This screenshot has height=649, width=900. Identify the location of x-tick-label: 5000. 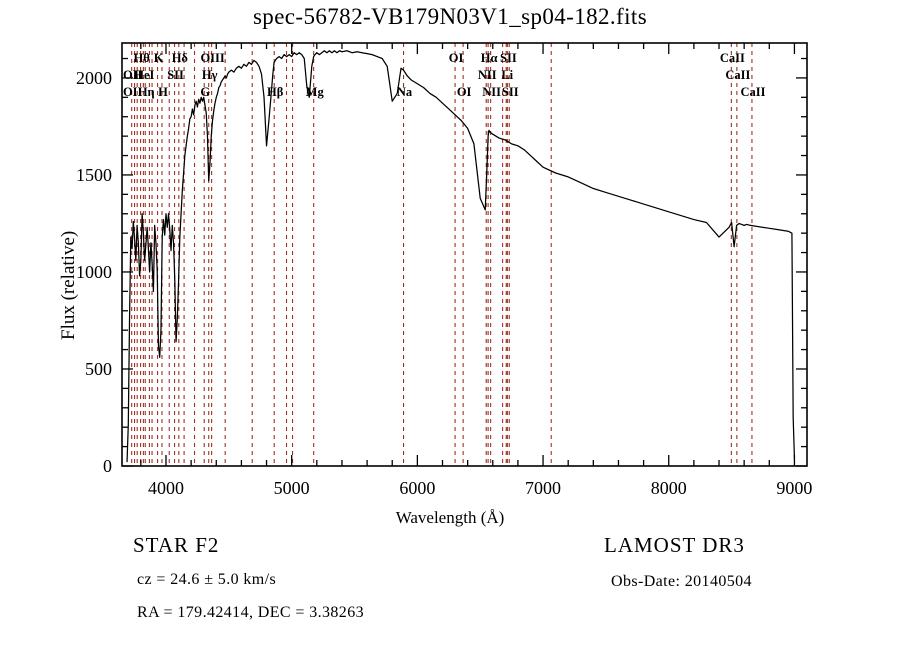
(292, 488).